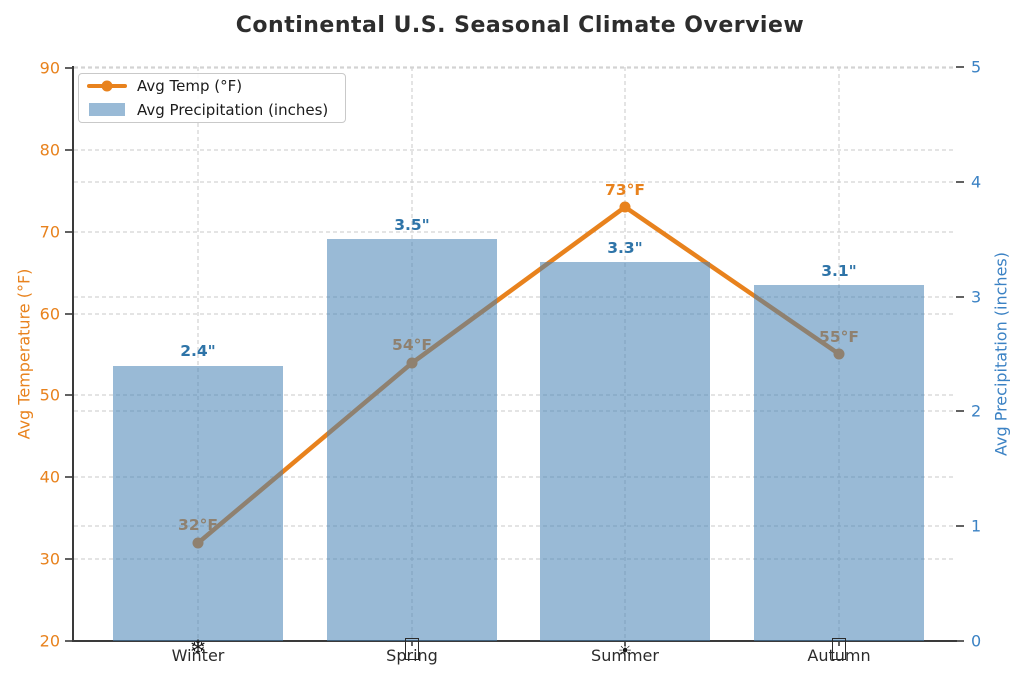  What do you see at coordinates (976, 182) in the screenshot?
I see `right-tick-4: 4` at bounding box center [976, 182].